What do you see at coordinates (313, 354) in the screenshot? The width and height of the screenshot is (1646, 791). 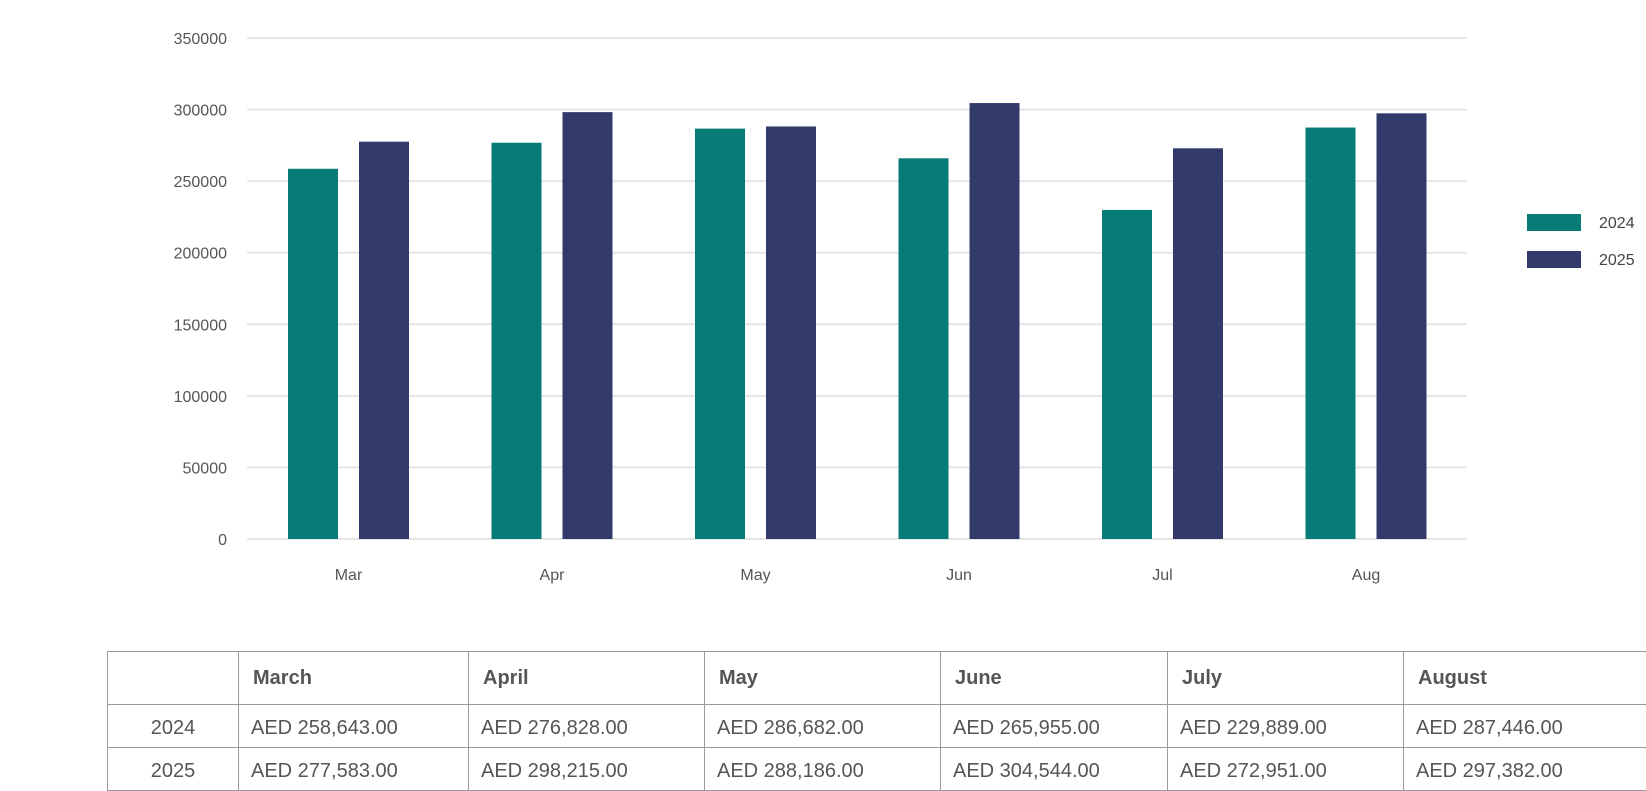 I see `bar-2024-mar` at bounding box center [313, 354].